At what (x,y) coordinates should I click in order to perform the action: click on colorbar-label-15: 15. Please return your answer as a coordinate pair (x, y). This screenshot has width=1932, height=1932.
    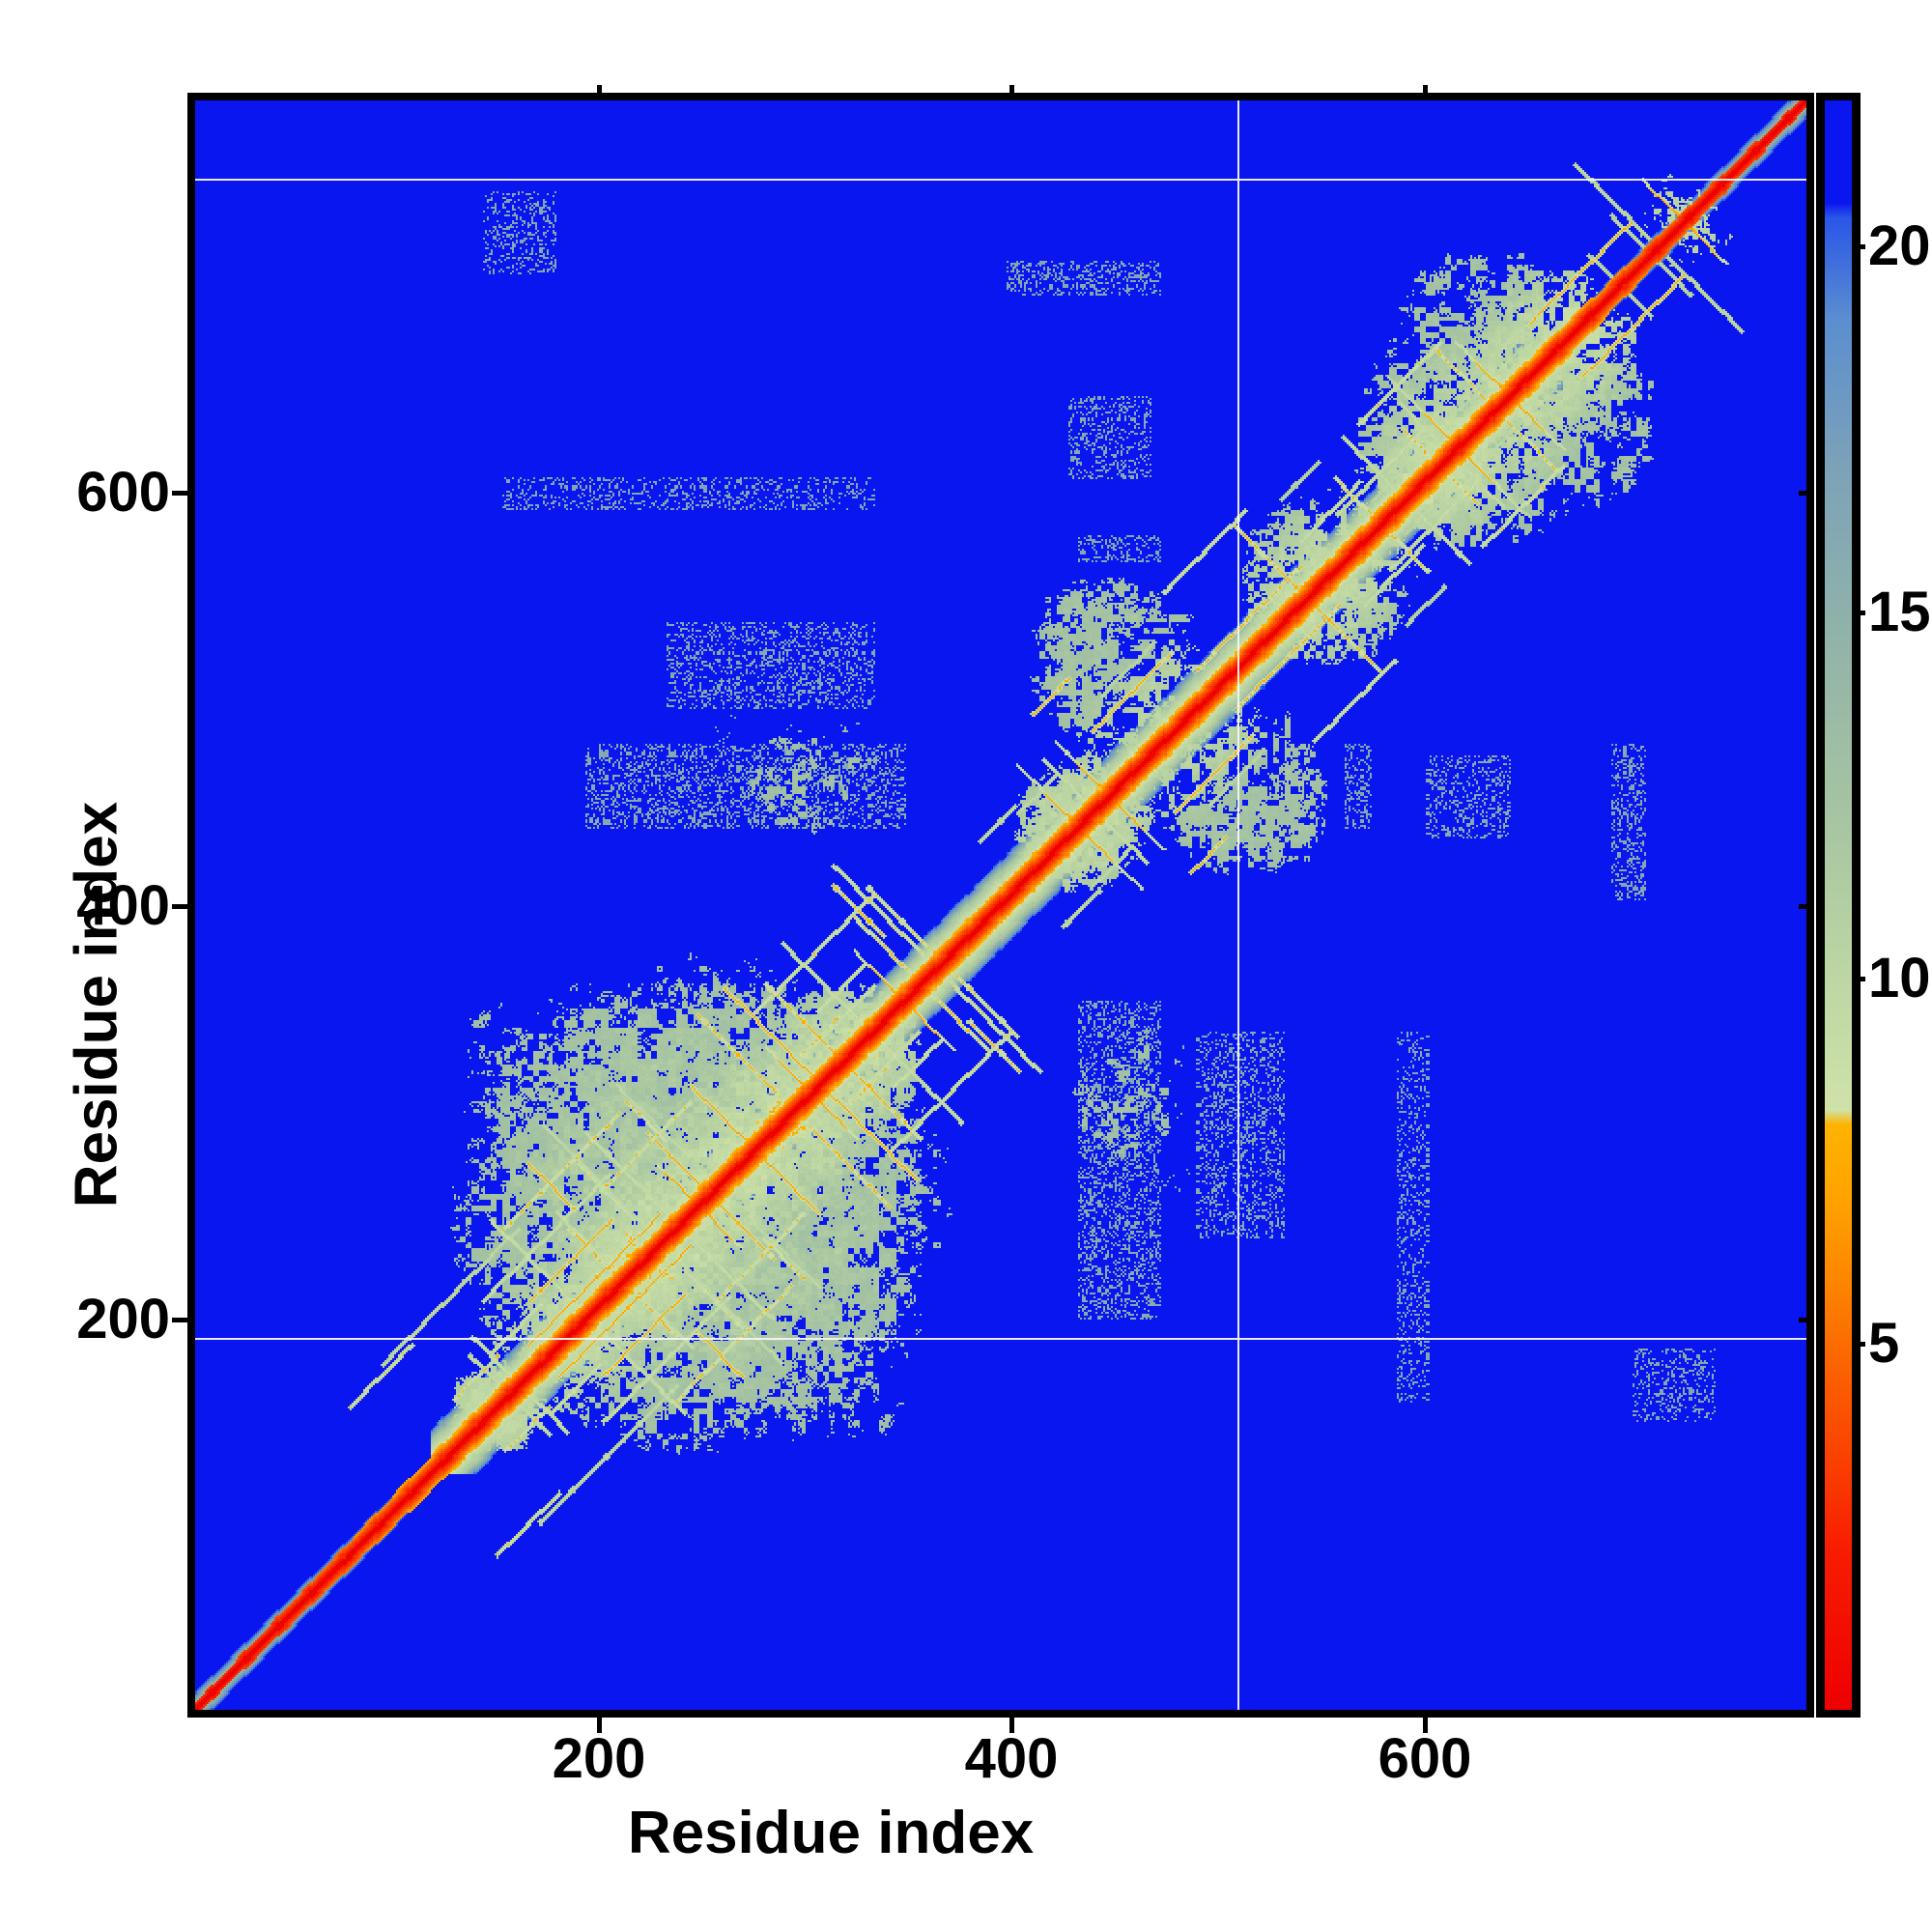
    Looking at the image, I should click on (1899, 612).